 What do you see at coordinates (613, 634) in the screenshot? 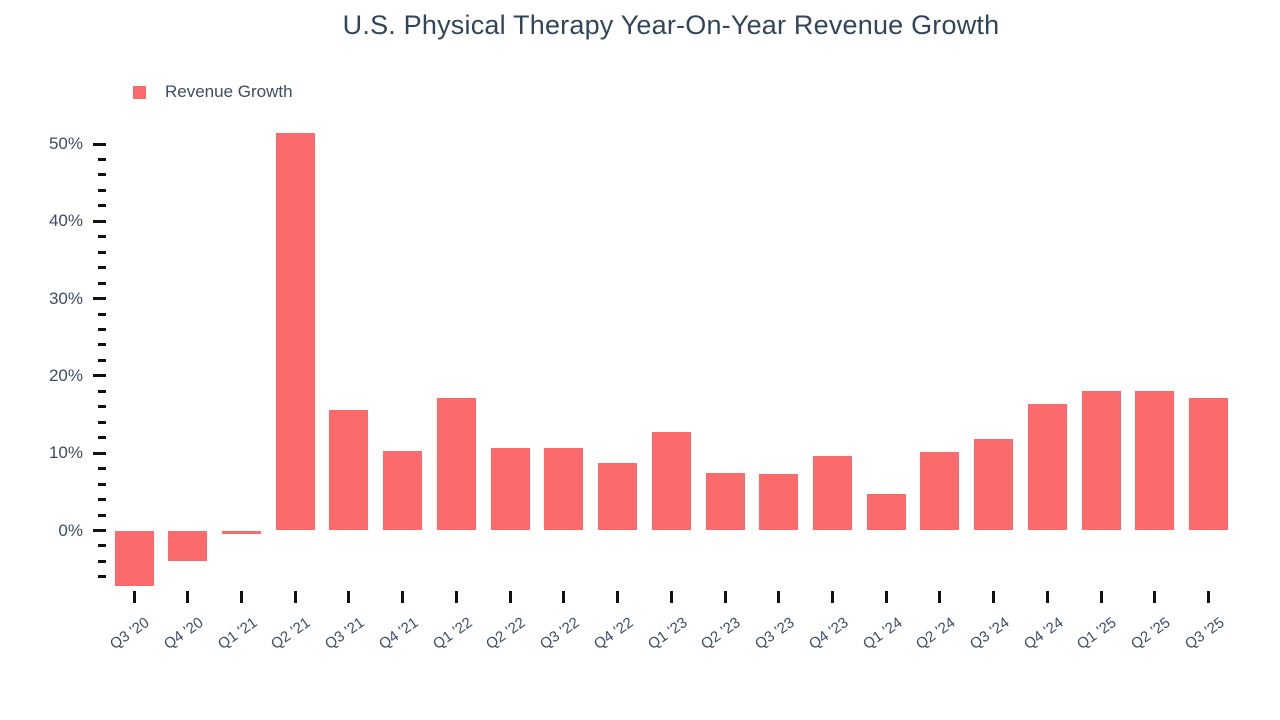
I see `x-axis-tick-label: Q4 '22` at bounding box center [613, 634].